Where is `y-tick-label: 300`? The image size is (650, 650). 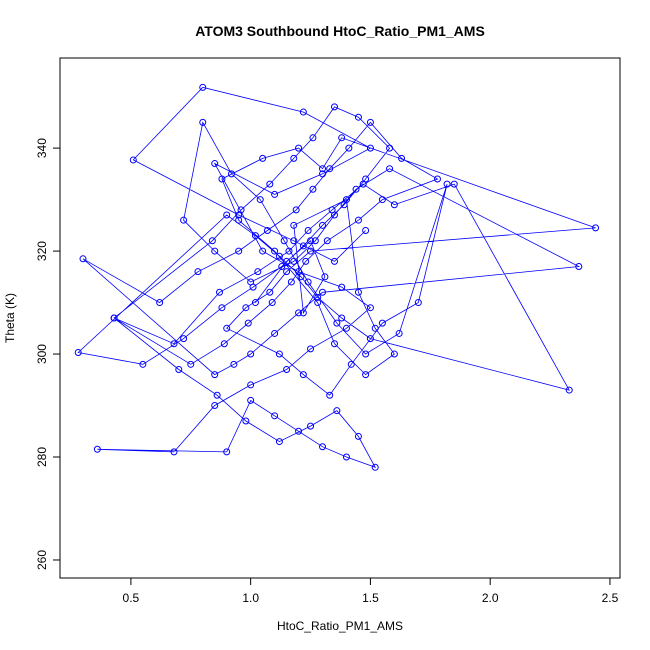 y-tick-label: 300 is located at coordinates (42, 354).